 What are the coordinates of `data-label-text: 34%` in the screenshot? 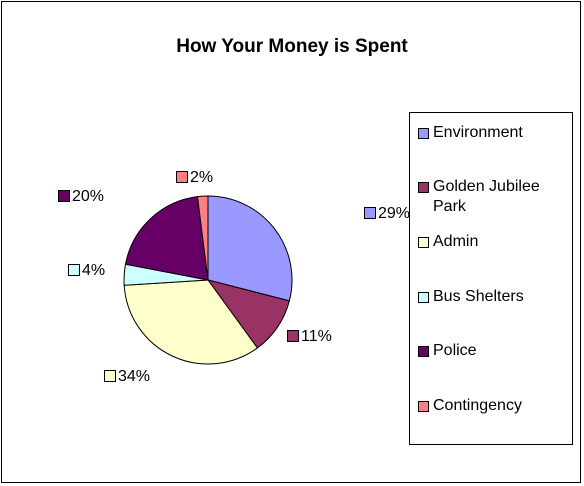 It's located at (134, 376).